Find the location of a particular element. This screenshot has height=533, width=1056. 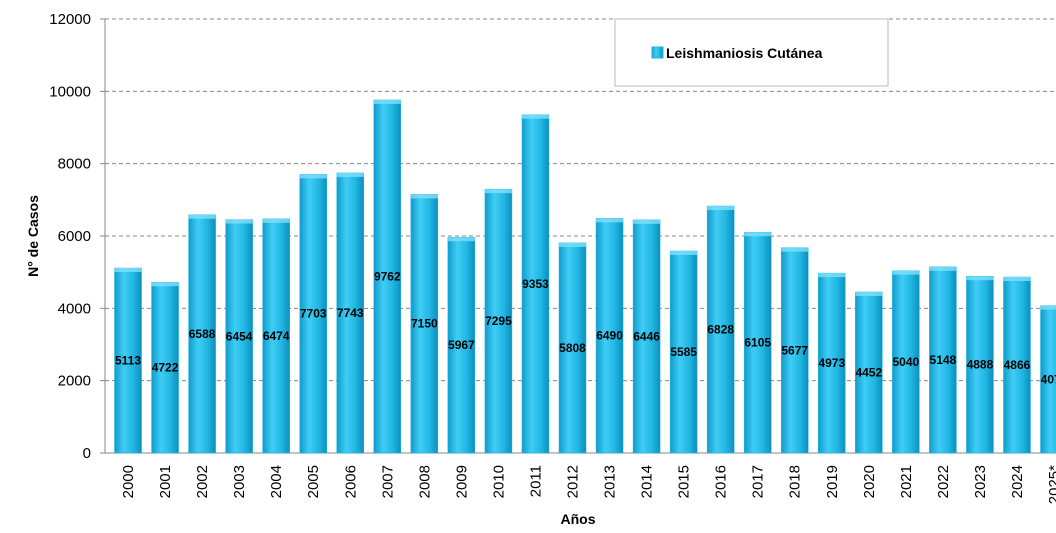

value-label: 9353 is located at coordinates (535, 284).